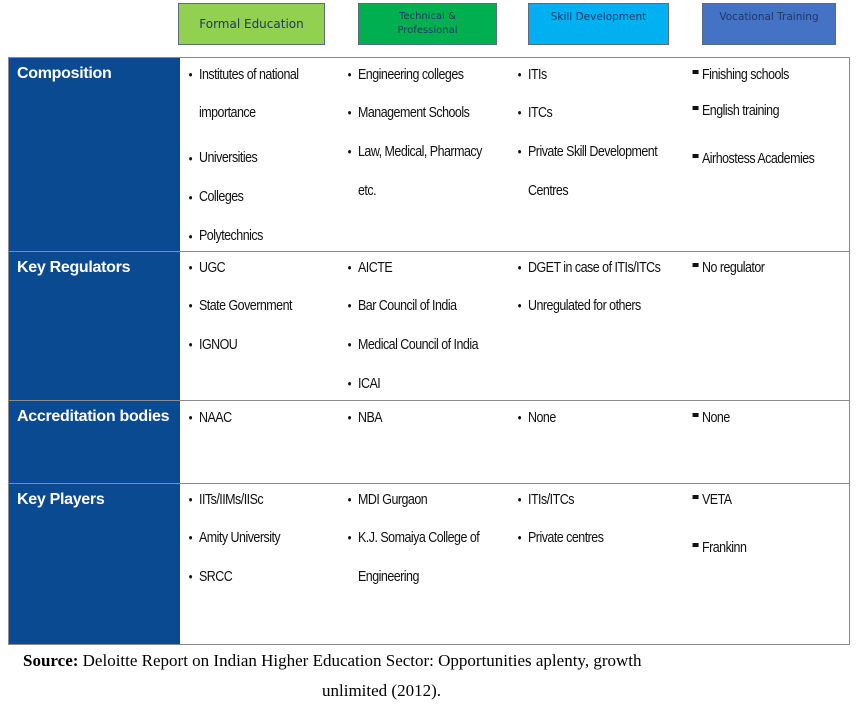 The image size is (857, 714). I want to click on row-label-key-players: Key Players, so click(94, 564).